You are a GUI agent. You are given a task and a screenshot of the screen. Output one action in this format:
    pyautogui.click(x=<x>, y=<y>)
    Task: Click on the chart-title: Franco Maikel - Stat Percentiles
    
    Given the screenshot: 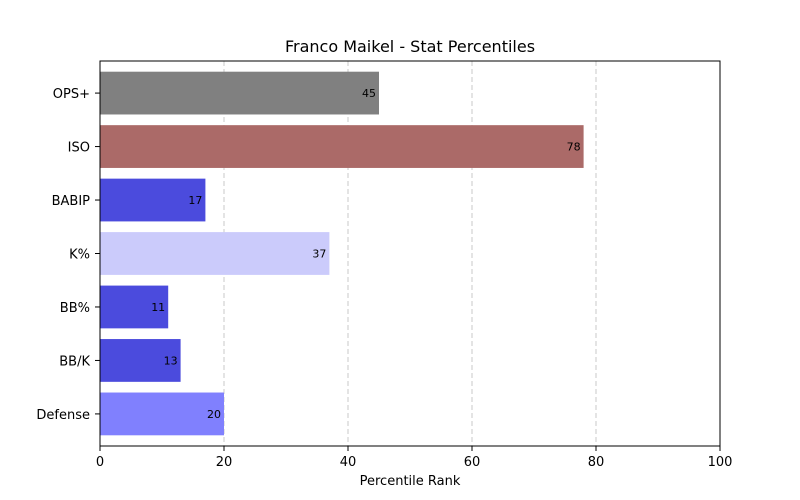 What is the action you would take?
    pyautogui.click(x=410, y=46)
    